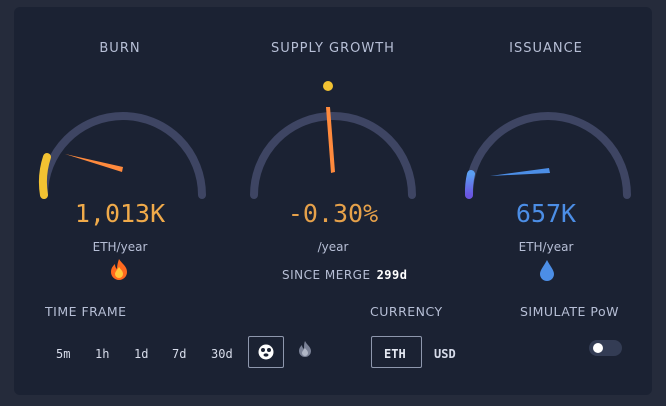 This screenshot has height=406, width=666. I want to click on supply-gauge, so click(333, 140).